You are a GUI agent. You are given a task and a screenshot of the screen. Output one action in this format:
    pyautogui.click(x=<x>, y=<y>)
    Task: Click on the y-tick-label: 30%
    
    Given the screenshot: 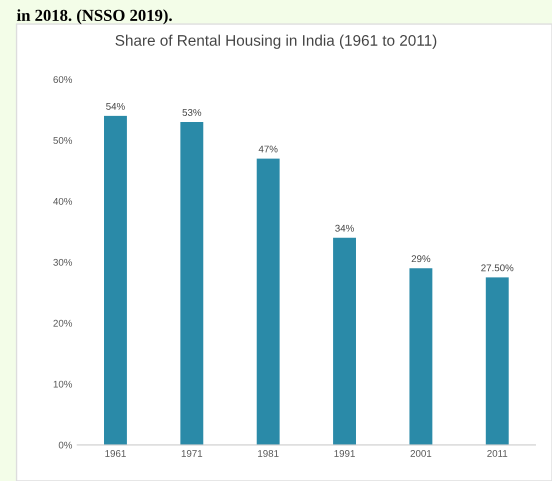 What is the action you would take?
    pyautogui.click(x=62, y=262)
    